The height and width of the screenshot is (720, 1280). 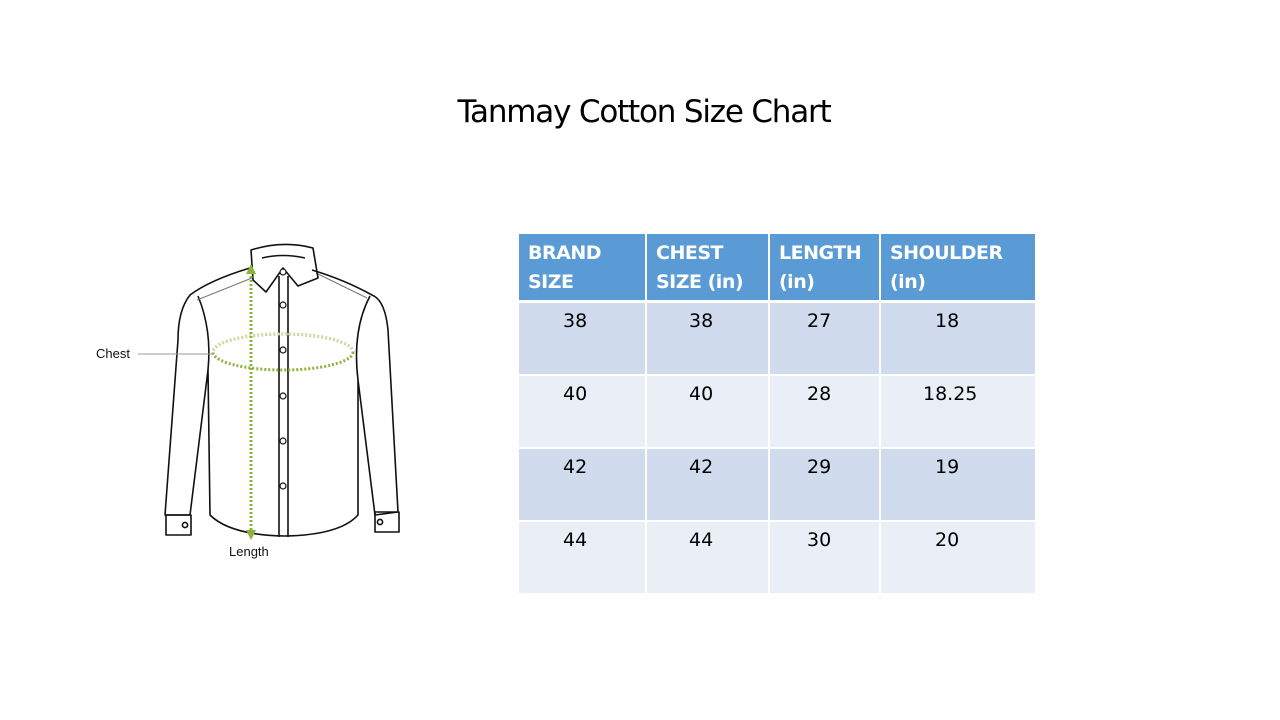 I want to click on cell-chest: 40, so click(x=707, y=411).